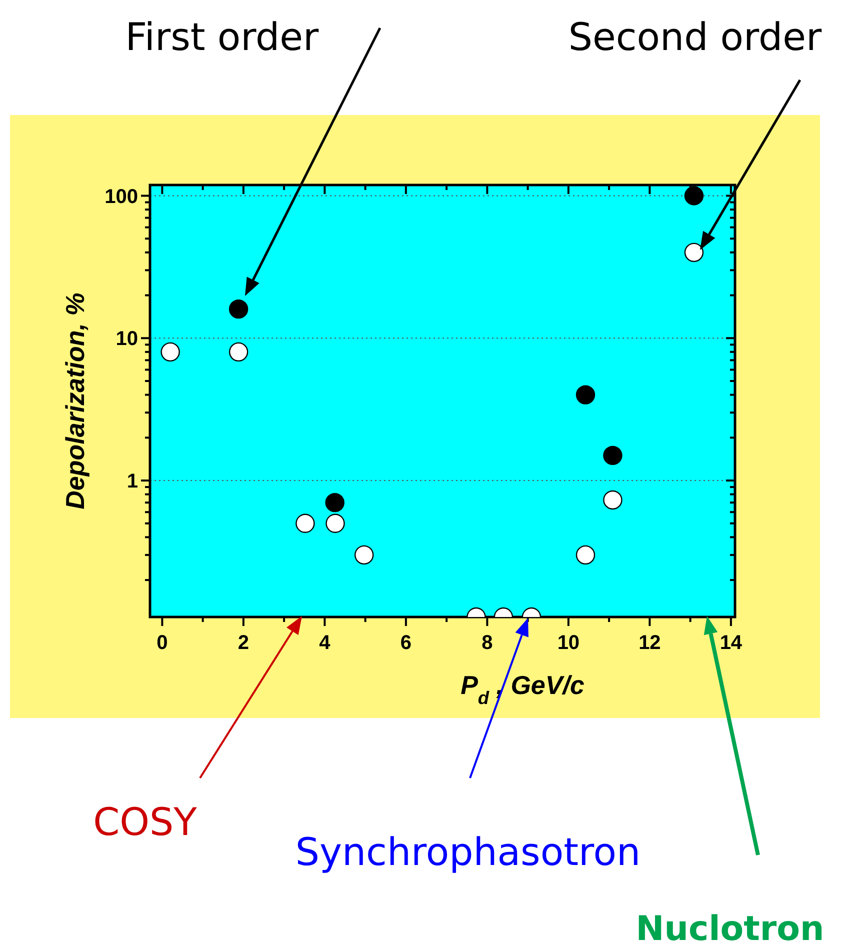 The height and width of the screenshot is (947, 859). Describe the element at coordinates (132, 481) in the screenshot. I see `y-tick-label: 1` at that location.